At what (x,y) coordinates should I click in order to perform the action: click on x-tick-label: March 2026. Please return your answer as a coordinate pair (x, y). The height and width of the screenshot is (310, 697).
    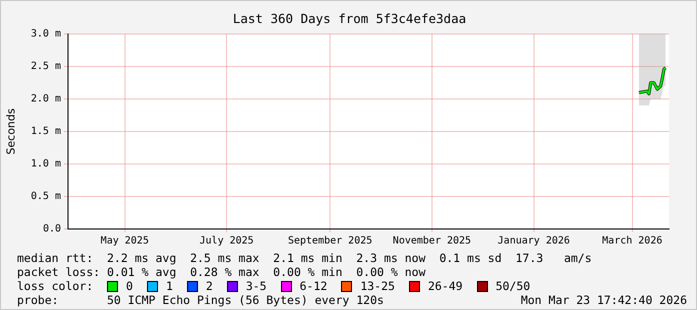
    Looking at the image, I should click on (632, 241).